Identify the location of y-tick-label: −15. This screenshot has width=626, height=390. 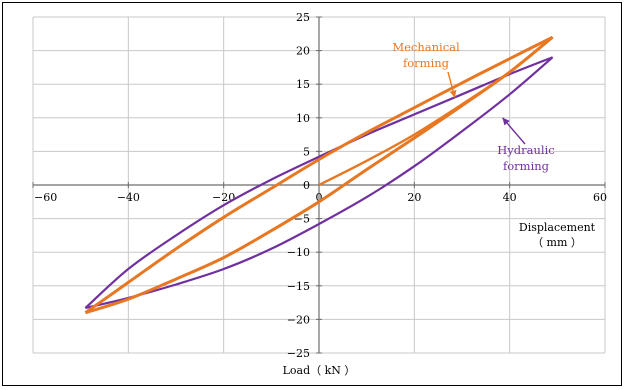
(298, 286).